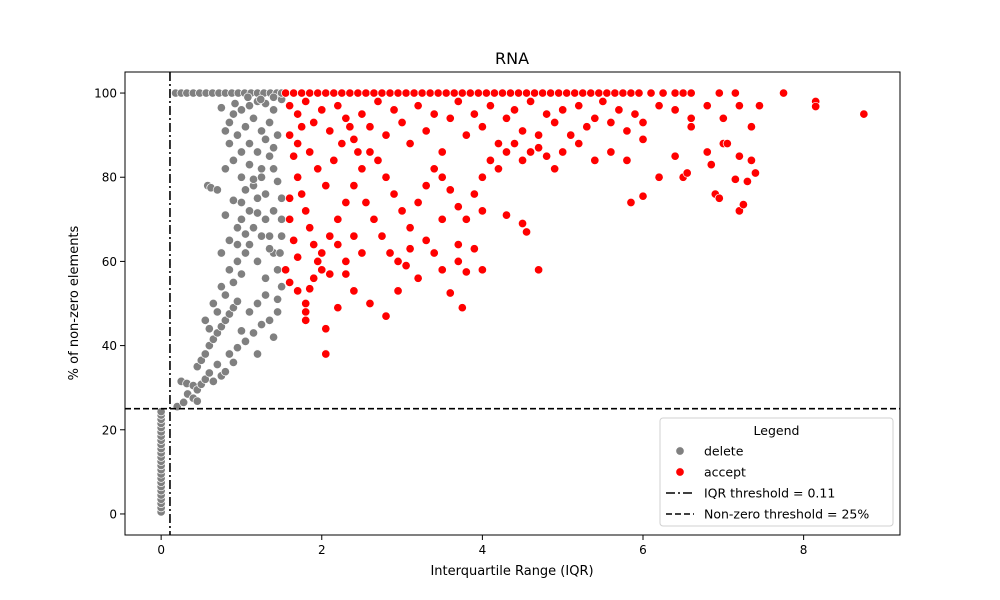 The image size is (1000, 600). What do you see at coordinates (161, 550) in the screenshot?
I see `x-tick-label-0: 0` at bounding box center [161, 550].